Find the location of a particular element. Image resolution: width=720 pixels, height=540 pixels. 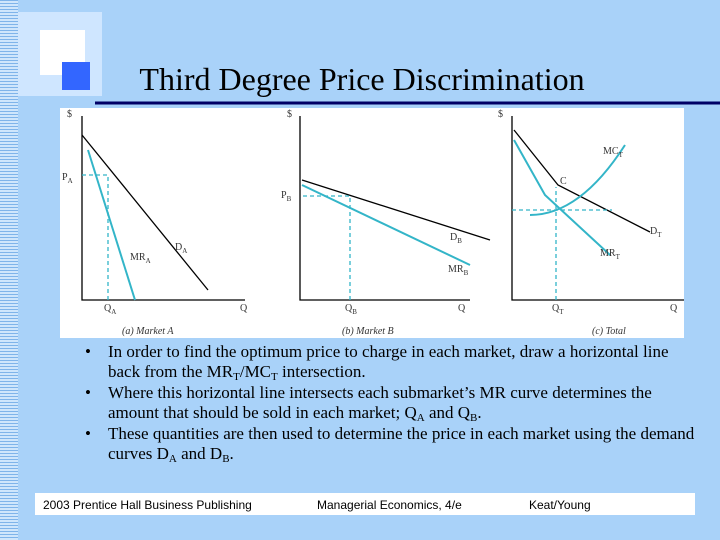

slide-title: Third Degree Price Discrimination is located at coordinates (361, 79).